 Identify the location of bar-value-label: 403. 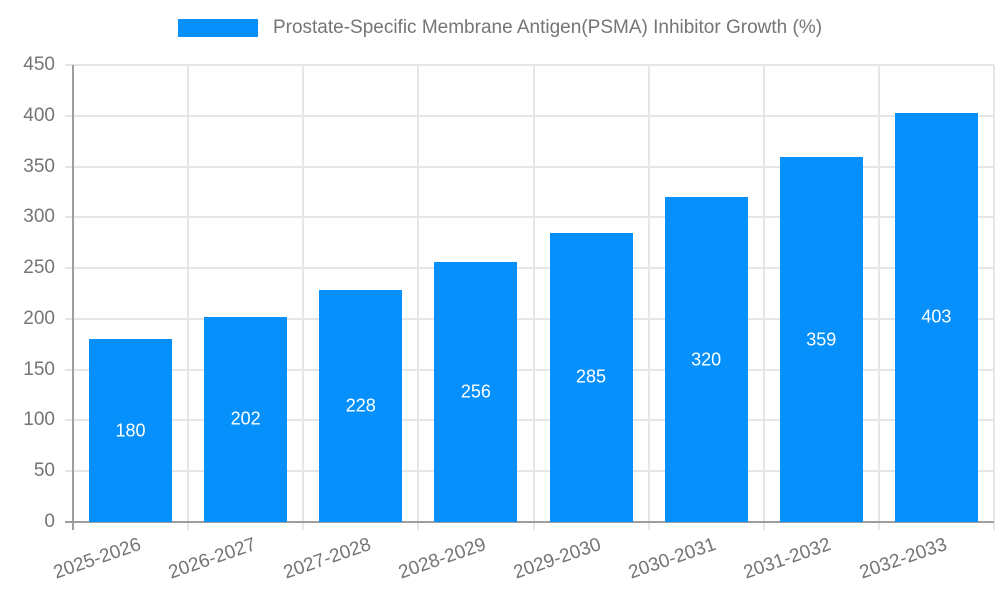
(936, 316).